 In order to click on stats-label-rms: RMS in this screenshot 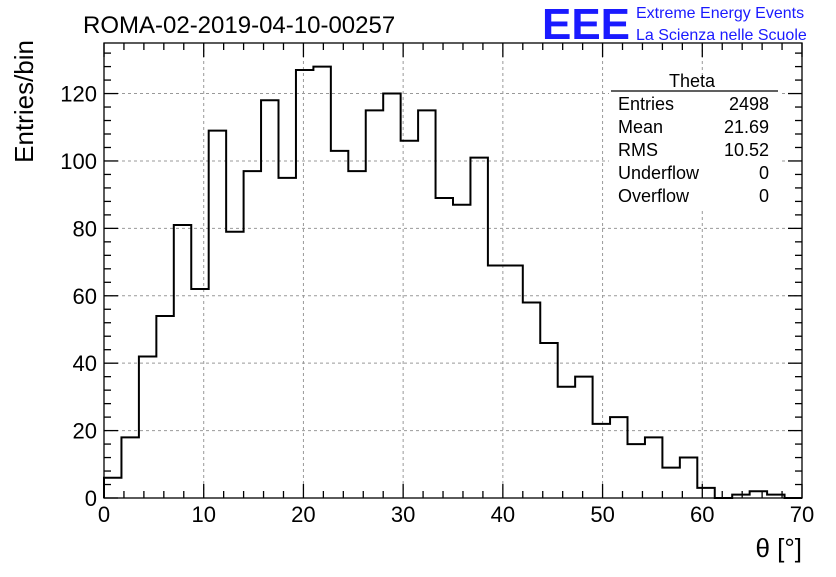, I will do `click(638, 150)`.